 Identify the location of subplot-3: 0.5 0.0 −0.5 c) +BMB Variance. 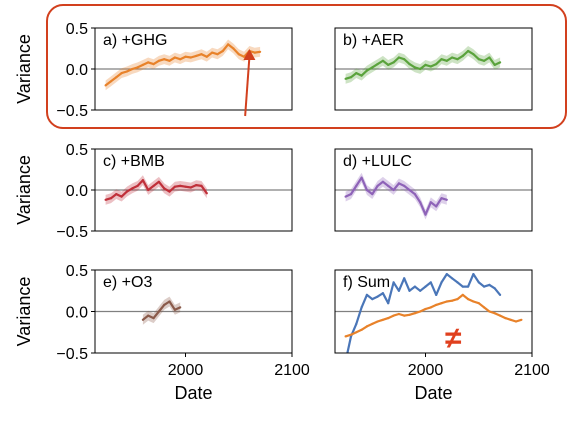
(153, 191).